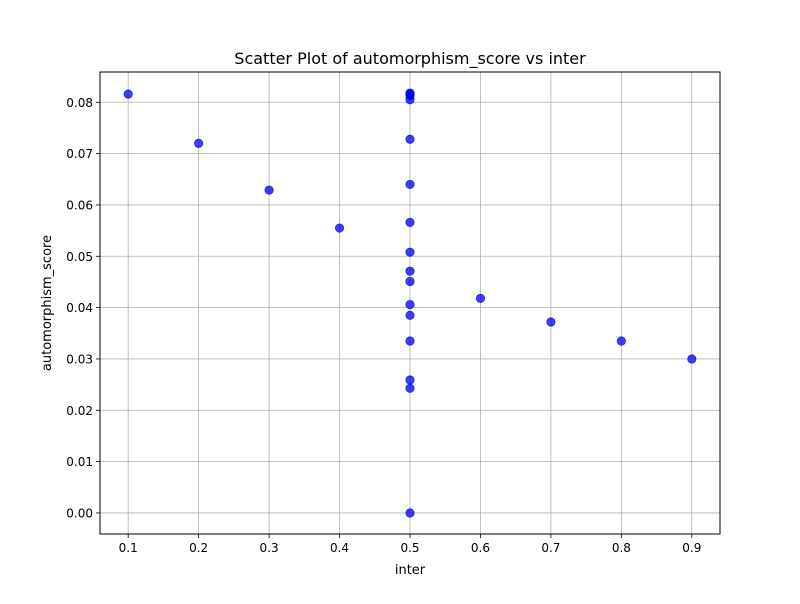 Image resolution: width=800 pixels, height=604 pixels. Describe the element at coordinates (550, 548) in the screenshot. I see `x-tick-label: 0.7` at that location.